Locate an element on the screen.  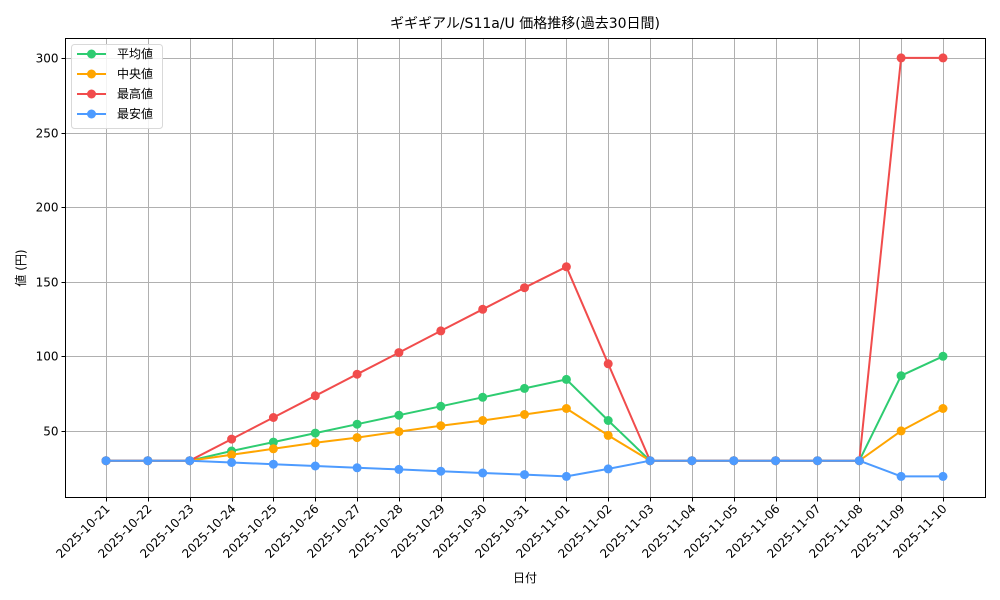
y-tick-label: 200 is located at coordinates (47, 208).